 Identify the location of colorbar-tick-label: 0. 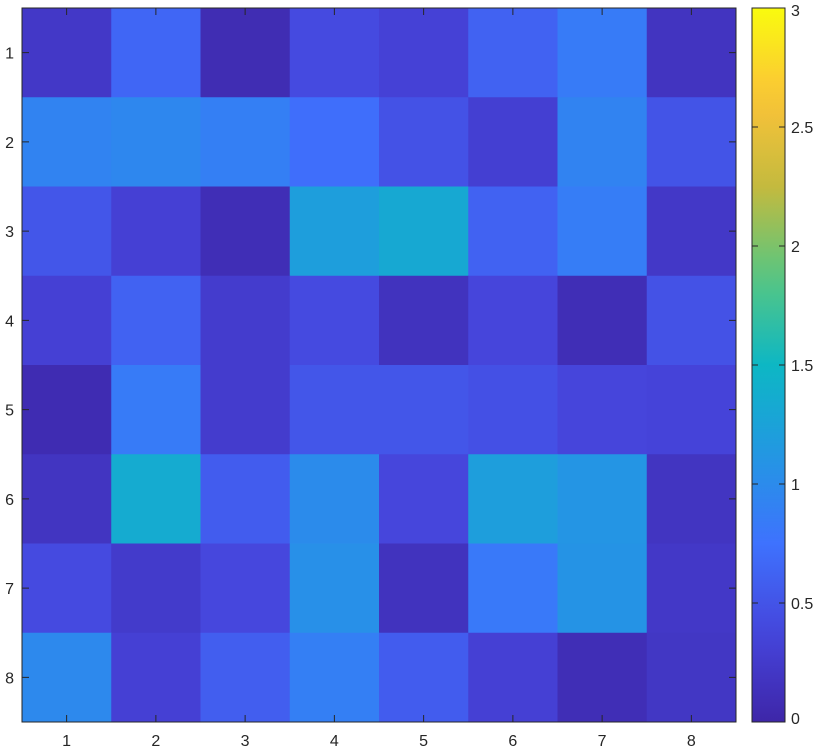
(795, 719).